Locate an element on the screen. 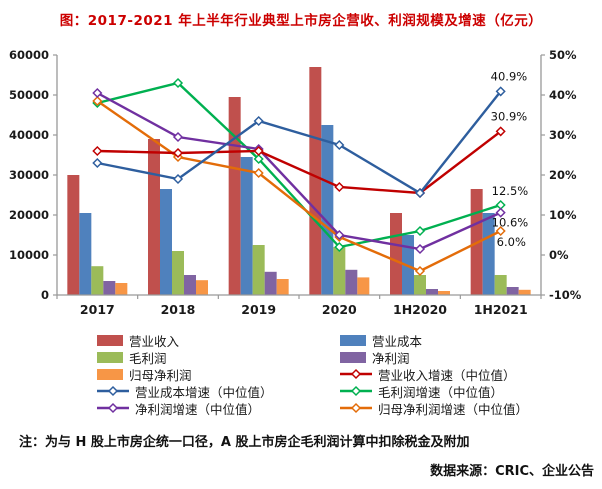  legend-item: 净利润增速（中位值） is located at coordinates (218, 409).